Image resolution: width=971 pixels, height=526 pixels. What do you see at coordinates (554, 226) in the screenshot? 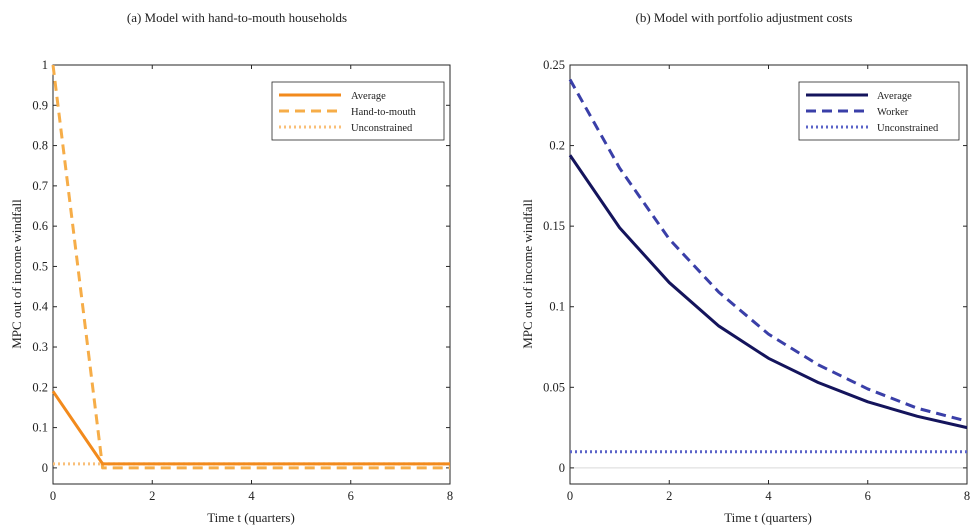
I see `y-tick-label: 0.15` at bounding box center [554, 226].